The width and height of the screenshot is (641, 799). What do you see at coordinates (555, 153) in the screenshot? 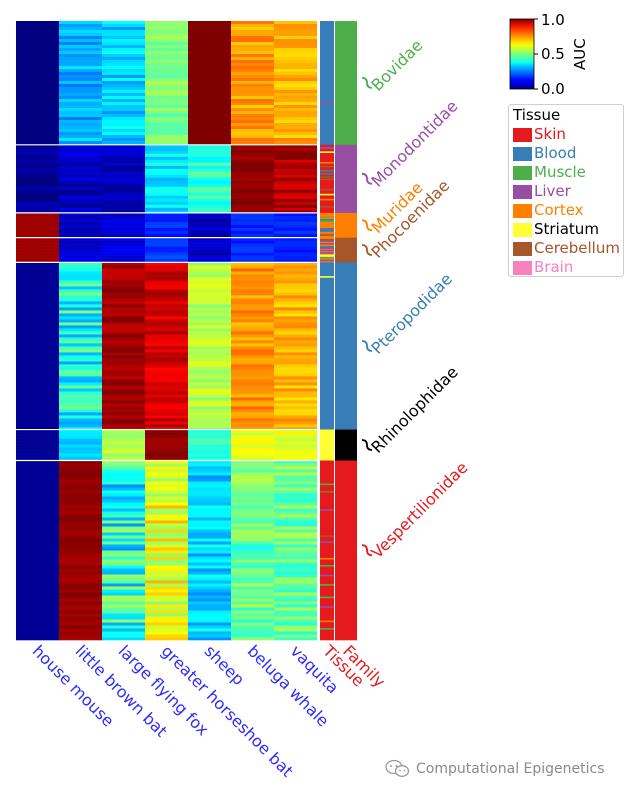
I see `legend-label-blood: Blood` at bounding box center [555, 153].